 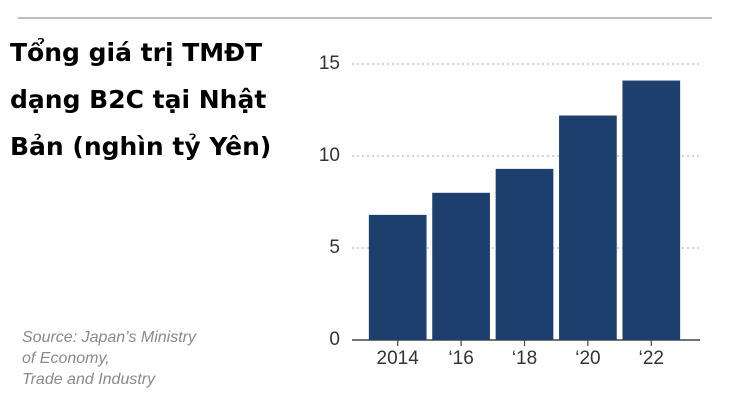 What do you see at coordinates (651, 358) in the screenshot?
I see `x-tick-label: ‘22` at bounding box center [651, 358].